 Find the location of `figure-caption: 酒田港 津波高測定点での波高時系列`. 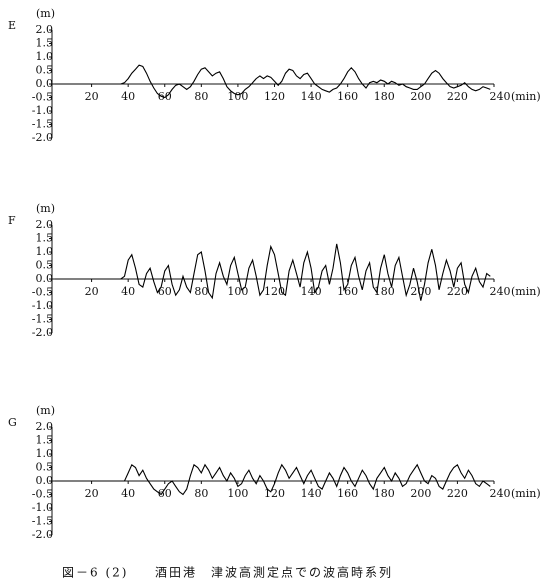

figure-caption: 酒田港 津波高測定点での波高時系列 is located at coordinates (274, 572).